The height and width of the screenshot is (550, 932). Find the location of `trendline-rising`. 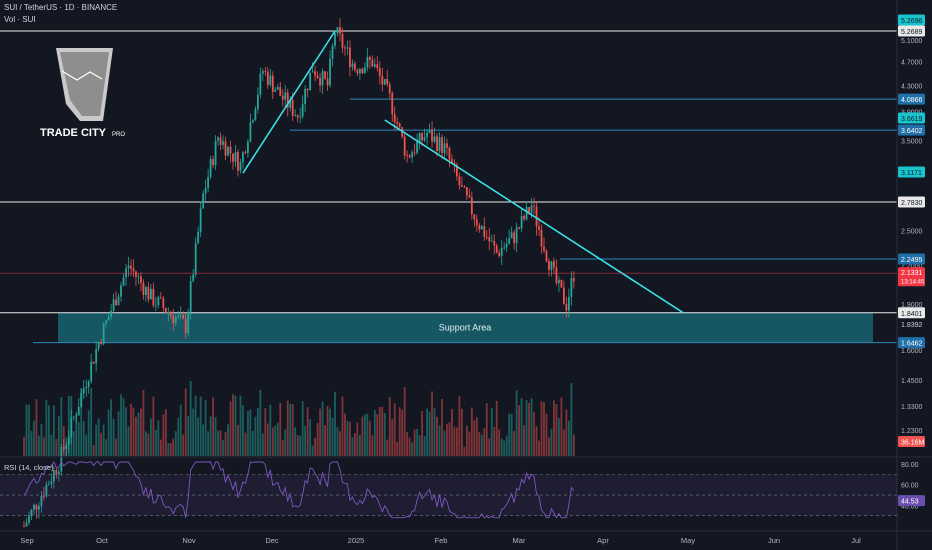

trendline-rising is located at coordinates (289, 102).